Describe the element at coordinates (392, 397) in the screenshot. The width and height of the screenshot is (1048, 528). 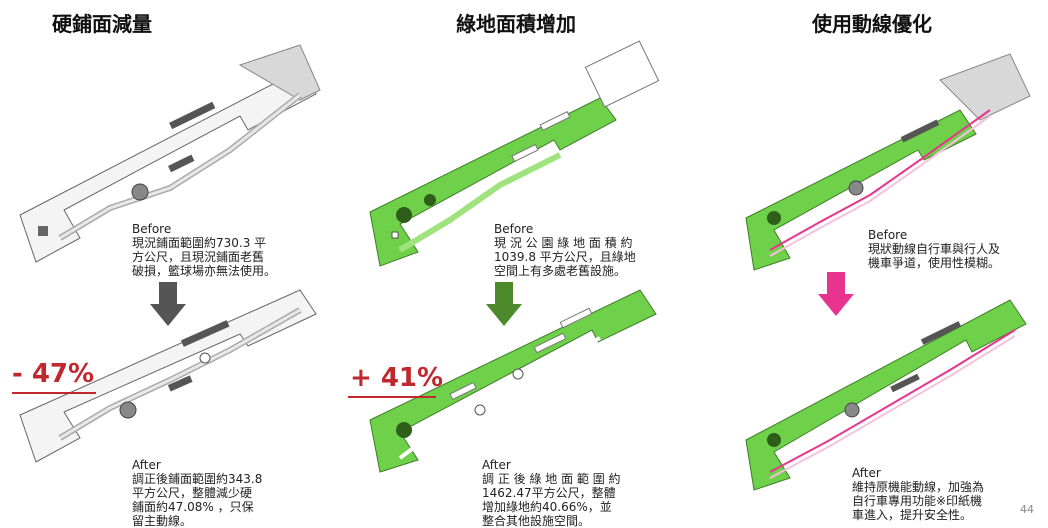
I see `green-change-underline` at that location.